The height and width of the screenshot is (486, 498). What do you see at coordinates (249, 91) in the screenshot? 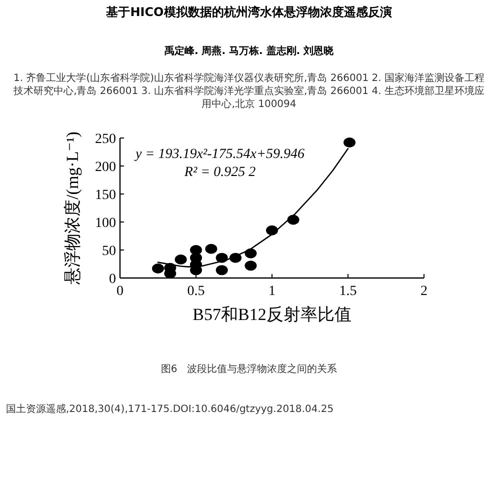
I see `text: 1. 齐鲁工业大学(山东省科学院)山东省科学院海洋仪器仪表研究所,青岛 266001 2. 国家海洋监测设备工程技术研究中心,青岛 266001 3. 山东省科学院海洋光学重点实验室,青岛 266001 4. 生态环境部卫星环境应用中心,北京 100094` at bounding box center [249, 91].